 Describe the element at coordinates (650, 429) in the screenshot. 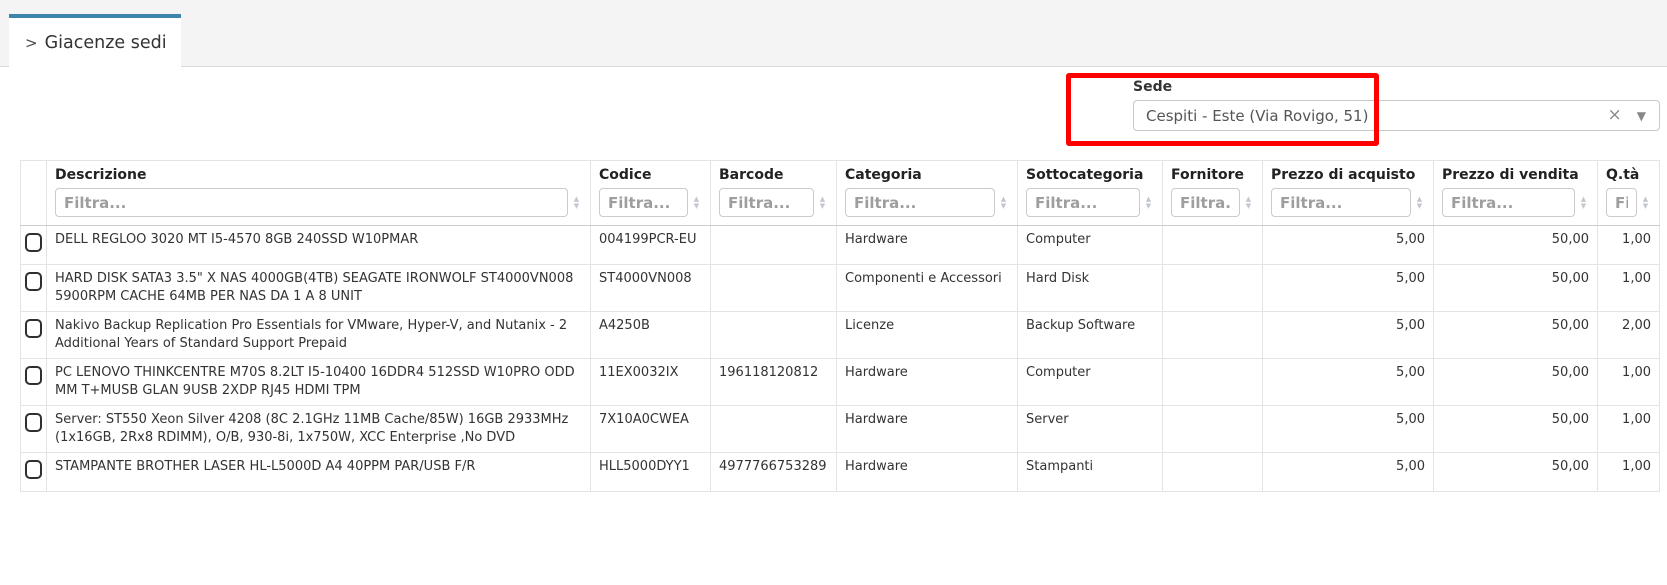

I see `cell-codice: 7X10A0CWEA` at that location.